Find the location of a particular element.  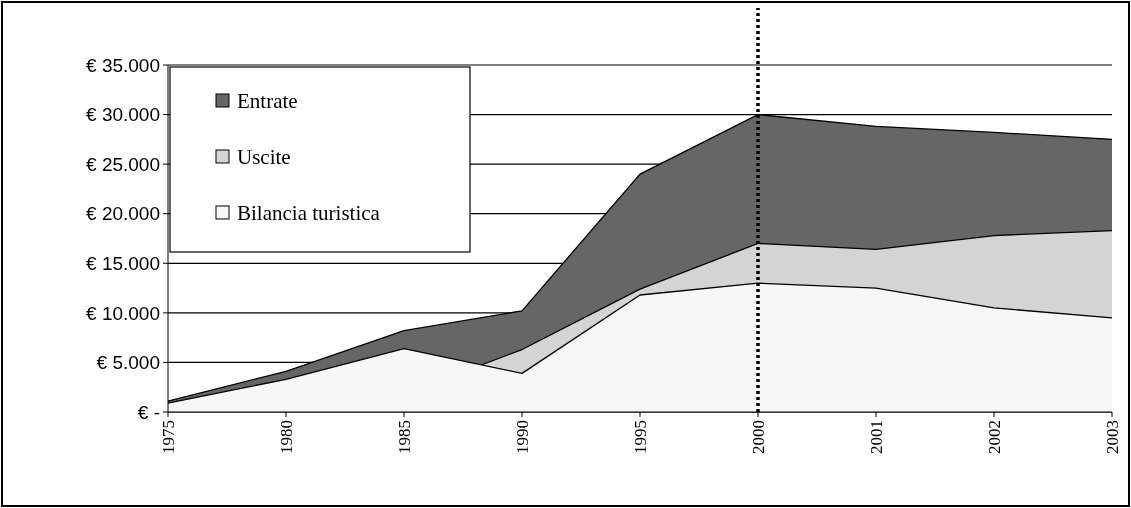

y-tick-label: € 35.000 is located at coordinates (123, 65).